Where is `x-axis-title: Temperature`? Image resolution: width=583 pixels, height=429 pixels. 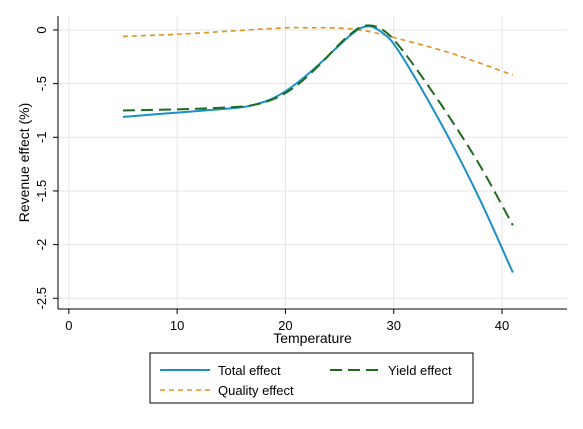 x-axis-title: Temperature is located at coordinates (312, 338).